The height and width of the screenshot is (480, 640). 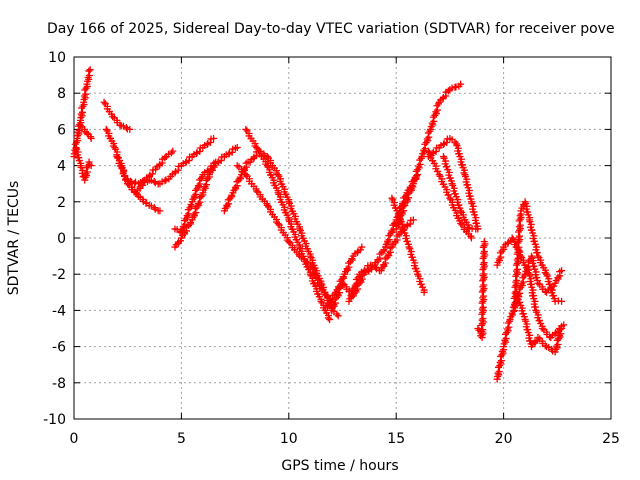 I want to click on y-tick-label: -10, so click(x=54, y=420).